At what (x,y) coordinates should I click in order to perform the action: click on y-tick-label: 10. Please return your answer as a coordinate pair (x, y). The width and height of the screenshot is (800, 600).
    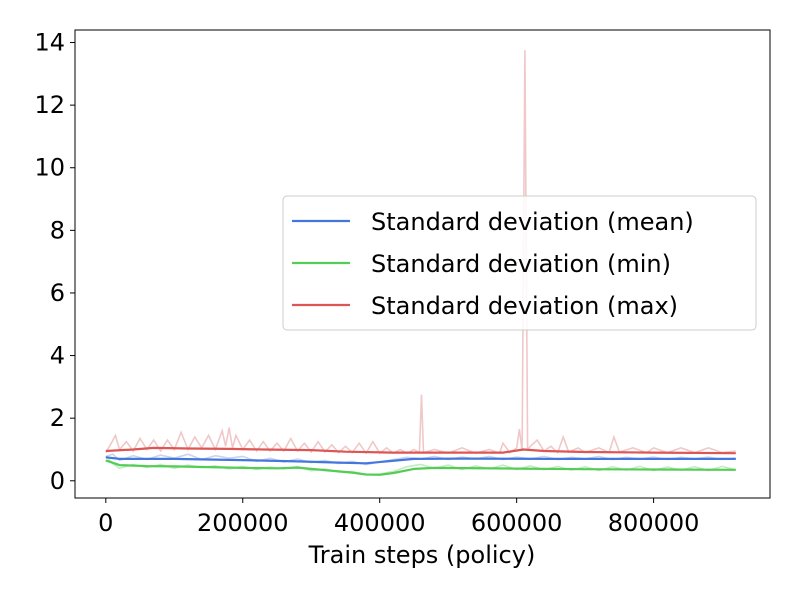
    Looking at the image, I should click on (49, 168).